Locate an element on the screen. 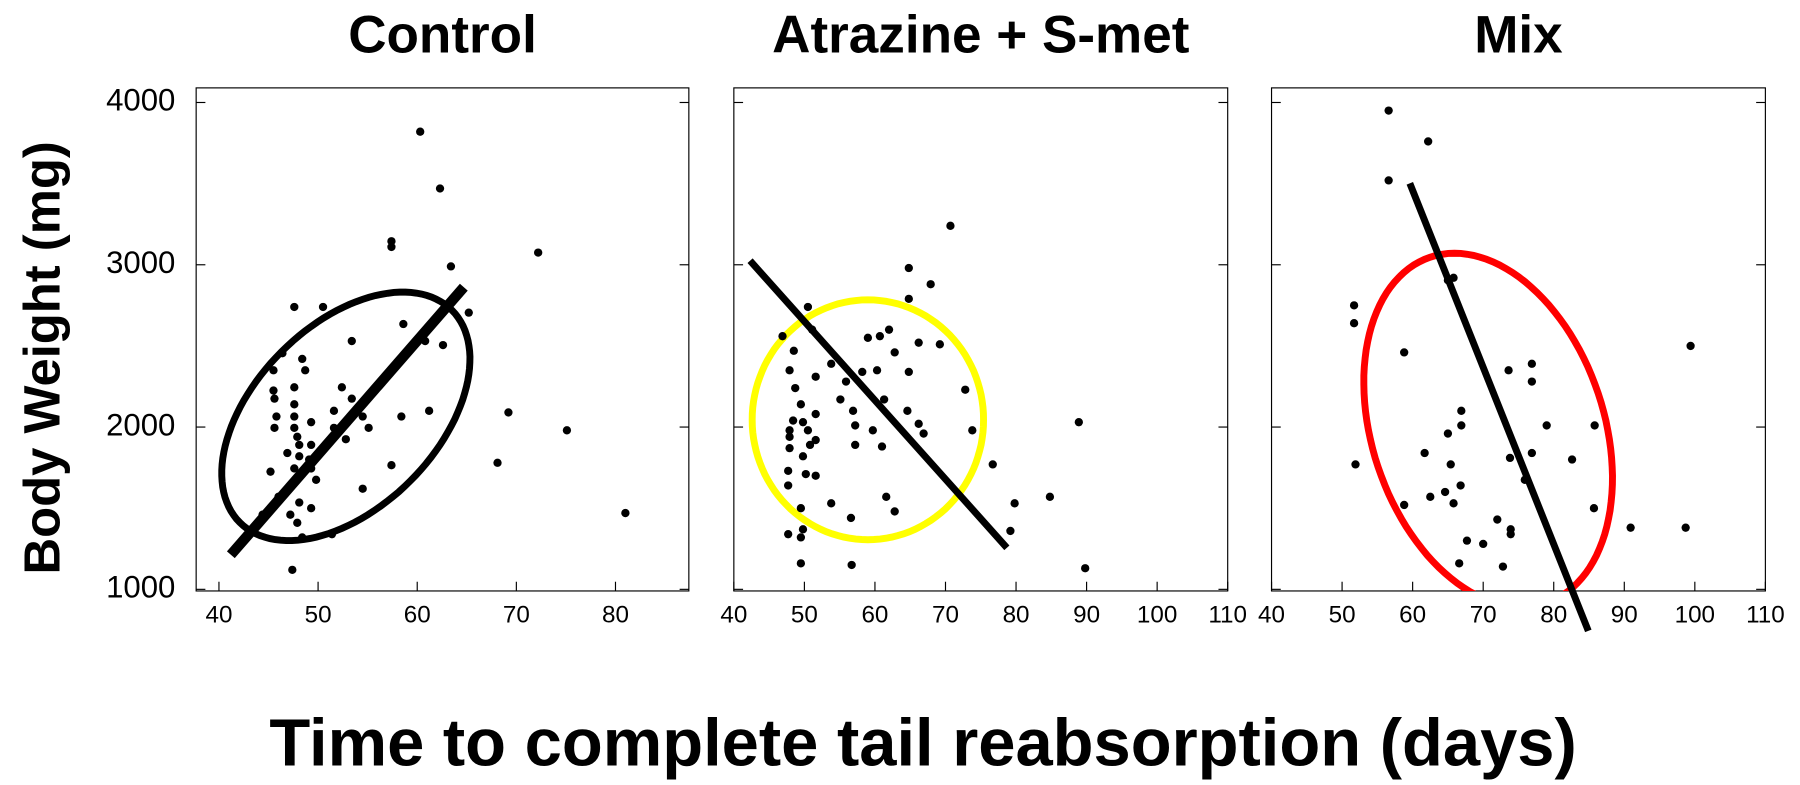  panel-title: Control is located at coordinates (442, 34).